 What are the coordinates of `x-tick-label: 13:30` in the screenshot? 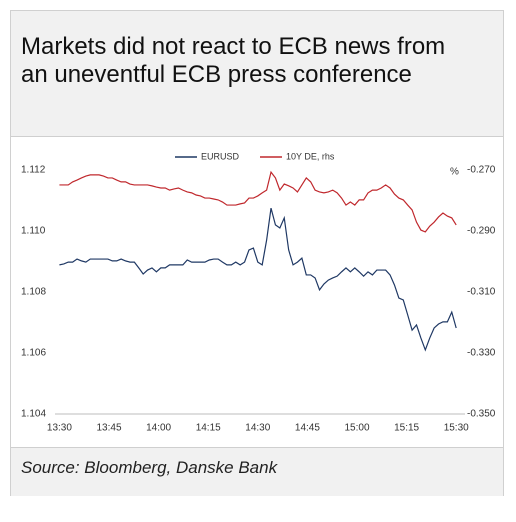 It's located at (59, 428).